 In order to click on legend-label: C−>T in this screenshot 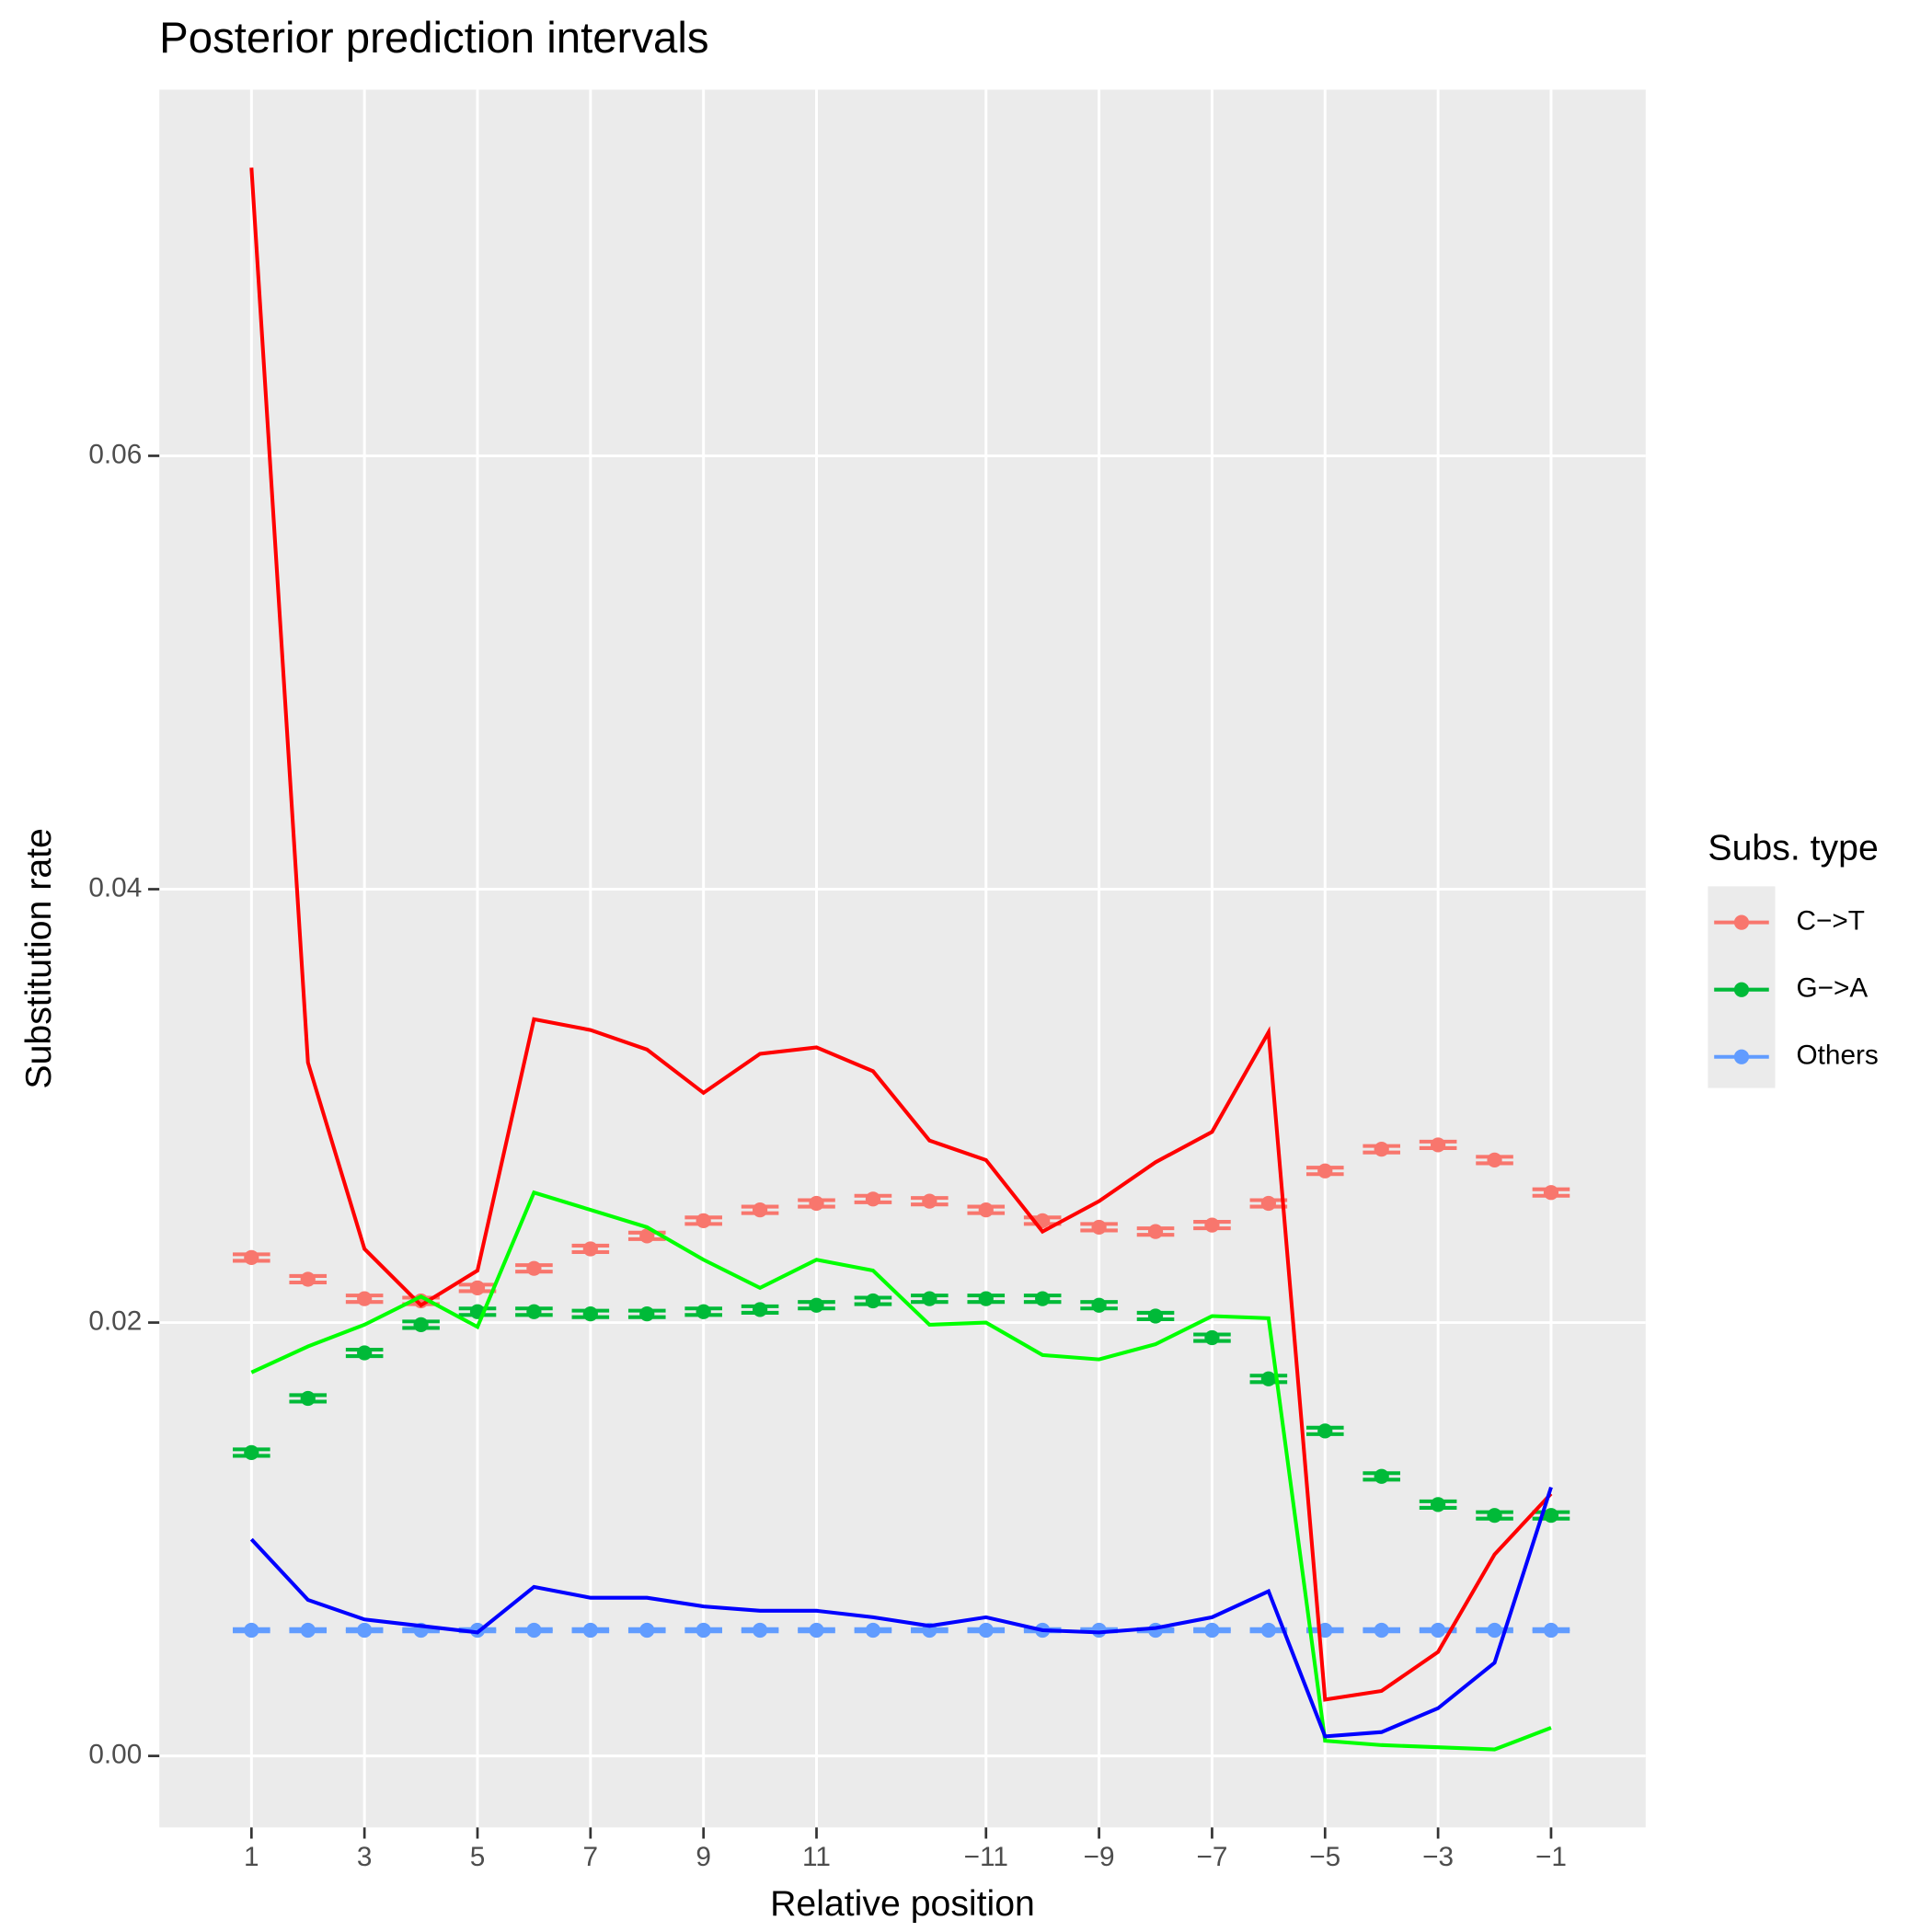, I will do `click(1831, 921)`.